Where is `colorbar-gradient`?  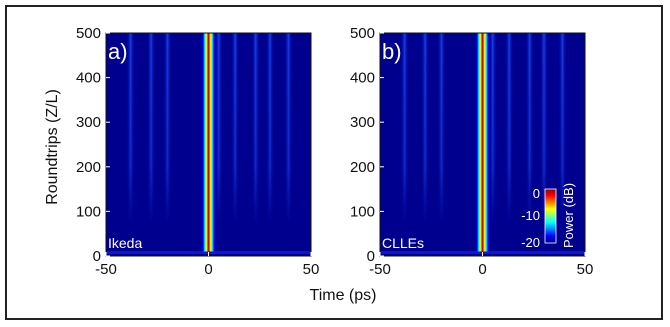
colorbar-gradient is located at coordinates (550, 216).